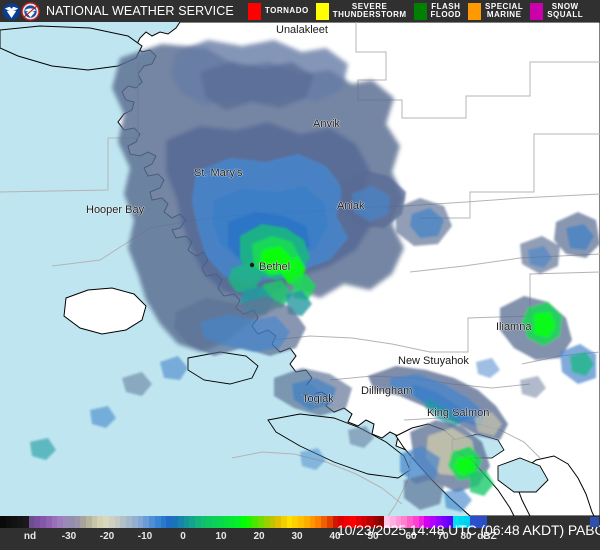  What do you see at coordinates (326, 124) in the screenshot?
I see `city-label-anvik: Anvik` at bounding box center [326, 124].